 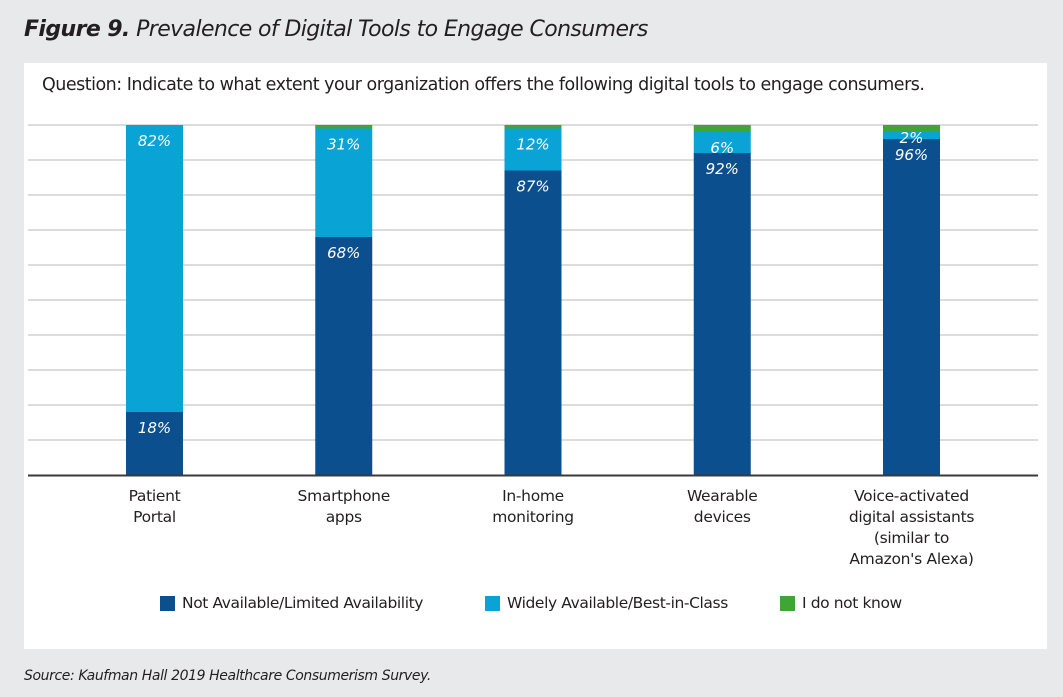 I want to click on bar-segment-widely-available-best-in-class-patient-portal, so click(x=154, y=268).